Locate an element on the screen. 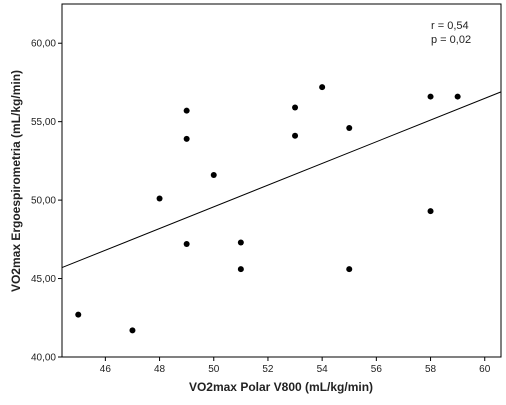 Image resolution: width=506 pixels, height=405 pixels. x-tick-label: 48 is located at coordinates (160, 369).